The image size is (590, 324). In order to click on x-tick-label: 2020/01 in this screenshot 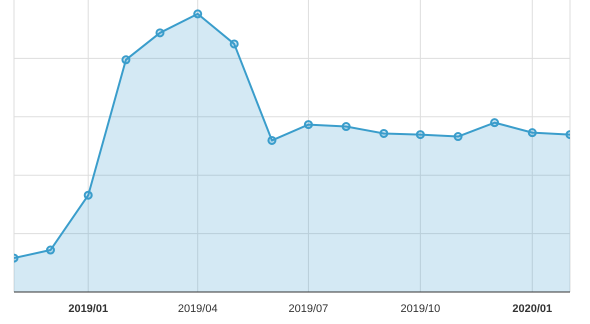, I will do `click(532, 309)`.